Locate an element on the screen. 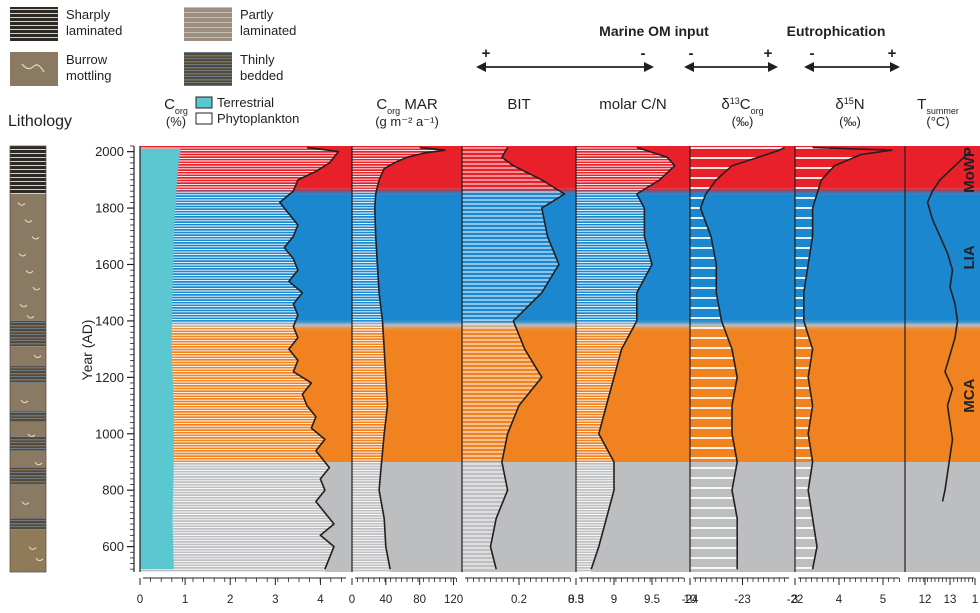  eutrophication-title: Eutrophication is located at coordinates (836, 31).